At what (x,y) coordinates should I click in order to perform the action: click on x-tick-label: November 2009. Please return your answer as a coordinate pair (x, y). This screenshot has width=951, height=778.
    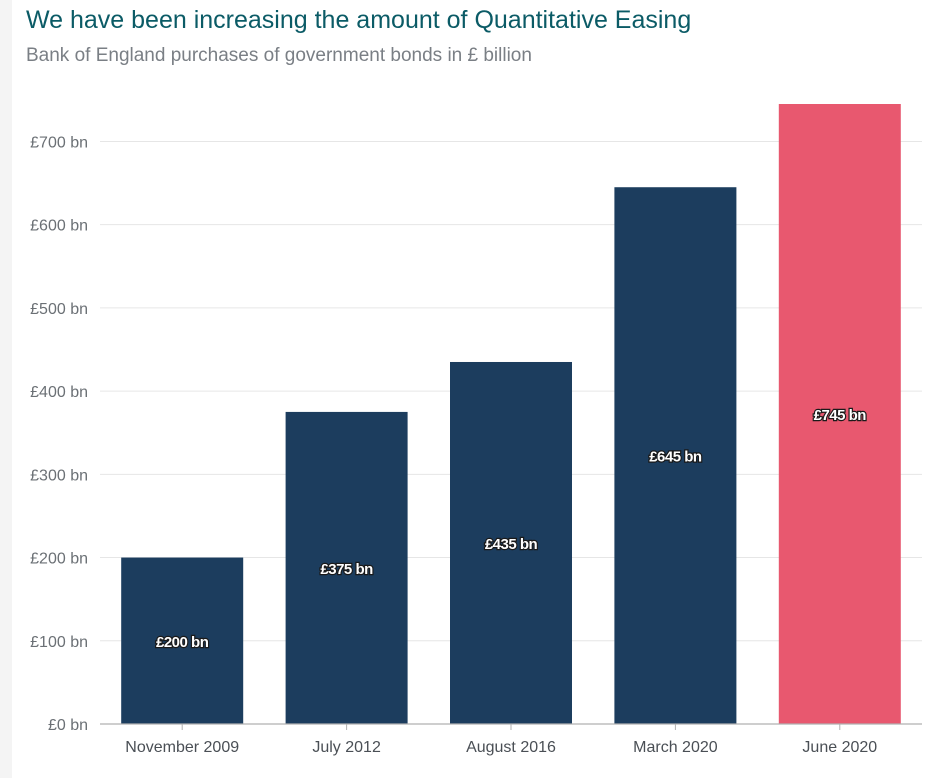
    Looking at the image, I should click on (182, 747).